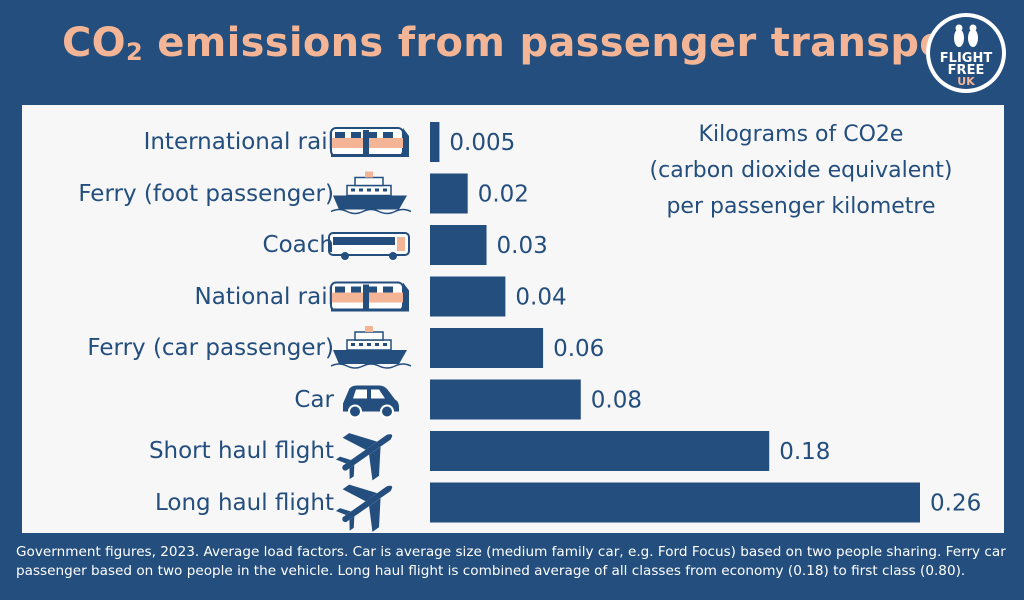  Describe the element at coordinates (578, 349) in the screenshot. I see `value-label: 0.06` at that location.